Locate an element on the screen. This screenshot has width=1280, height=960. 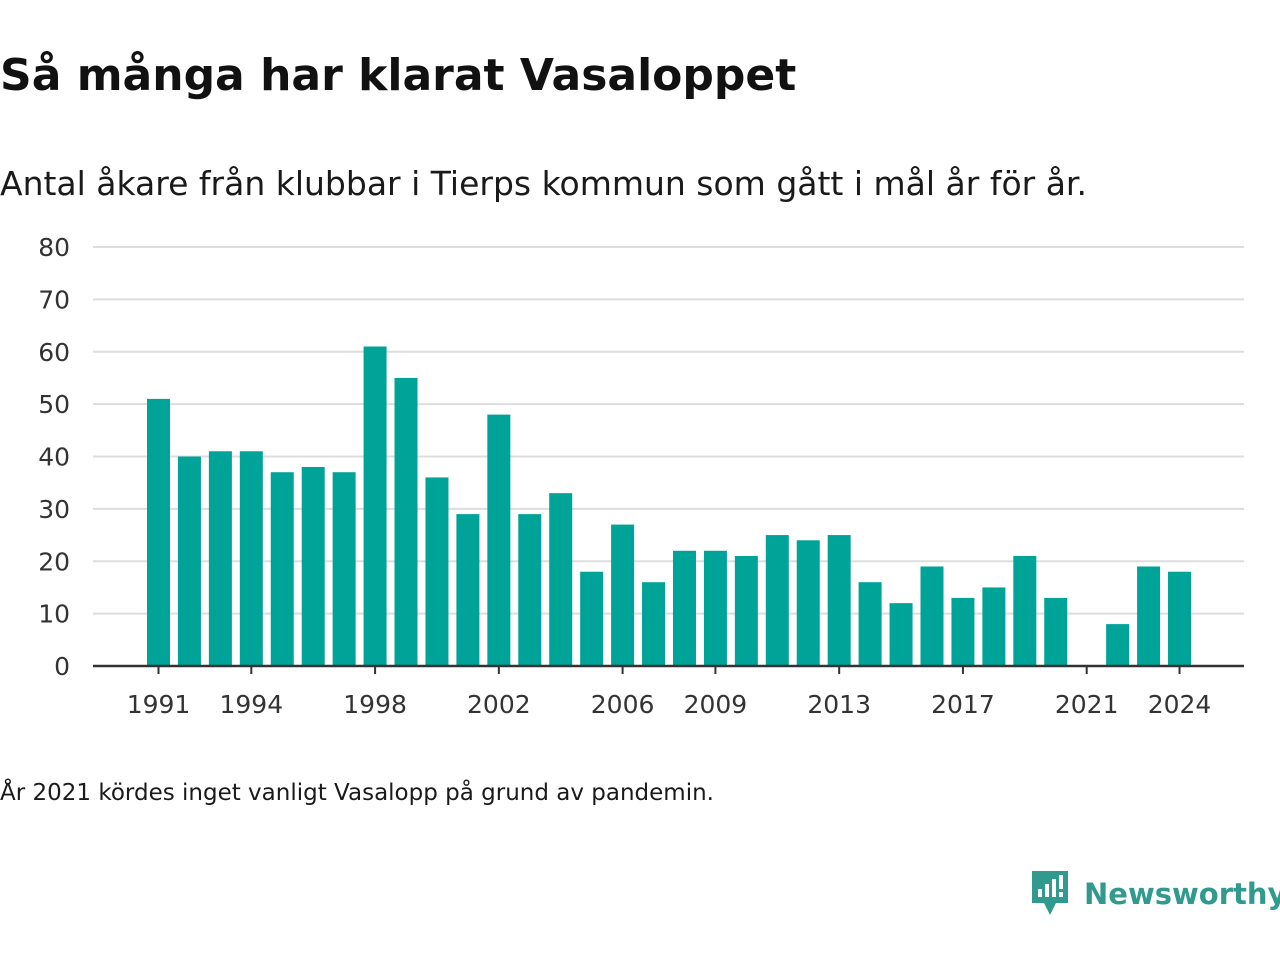
bar-2024: 2024: 18 is located at coordinates (1180, 618).